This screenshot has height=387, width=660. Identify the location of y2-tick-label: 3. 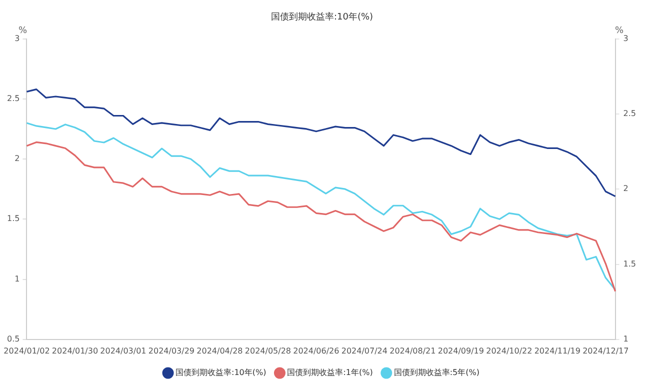
(625, 38).